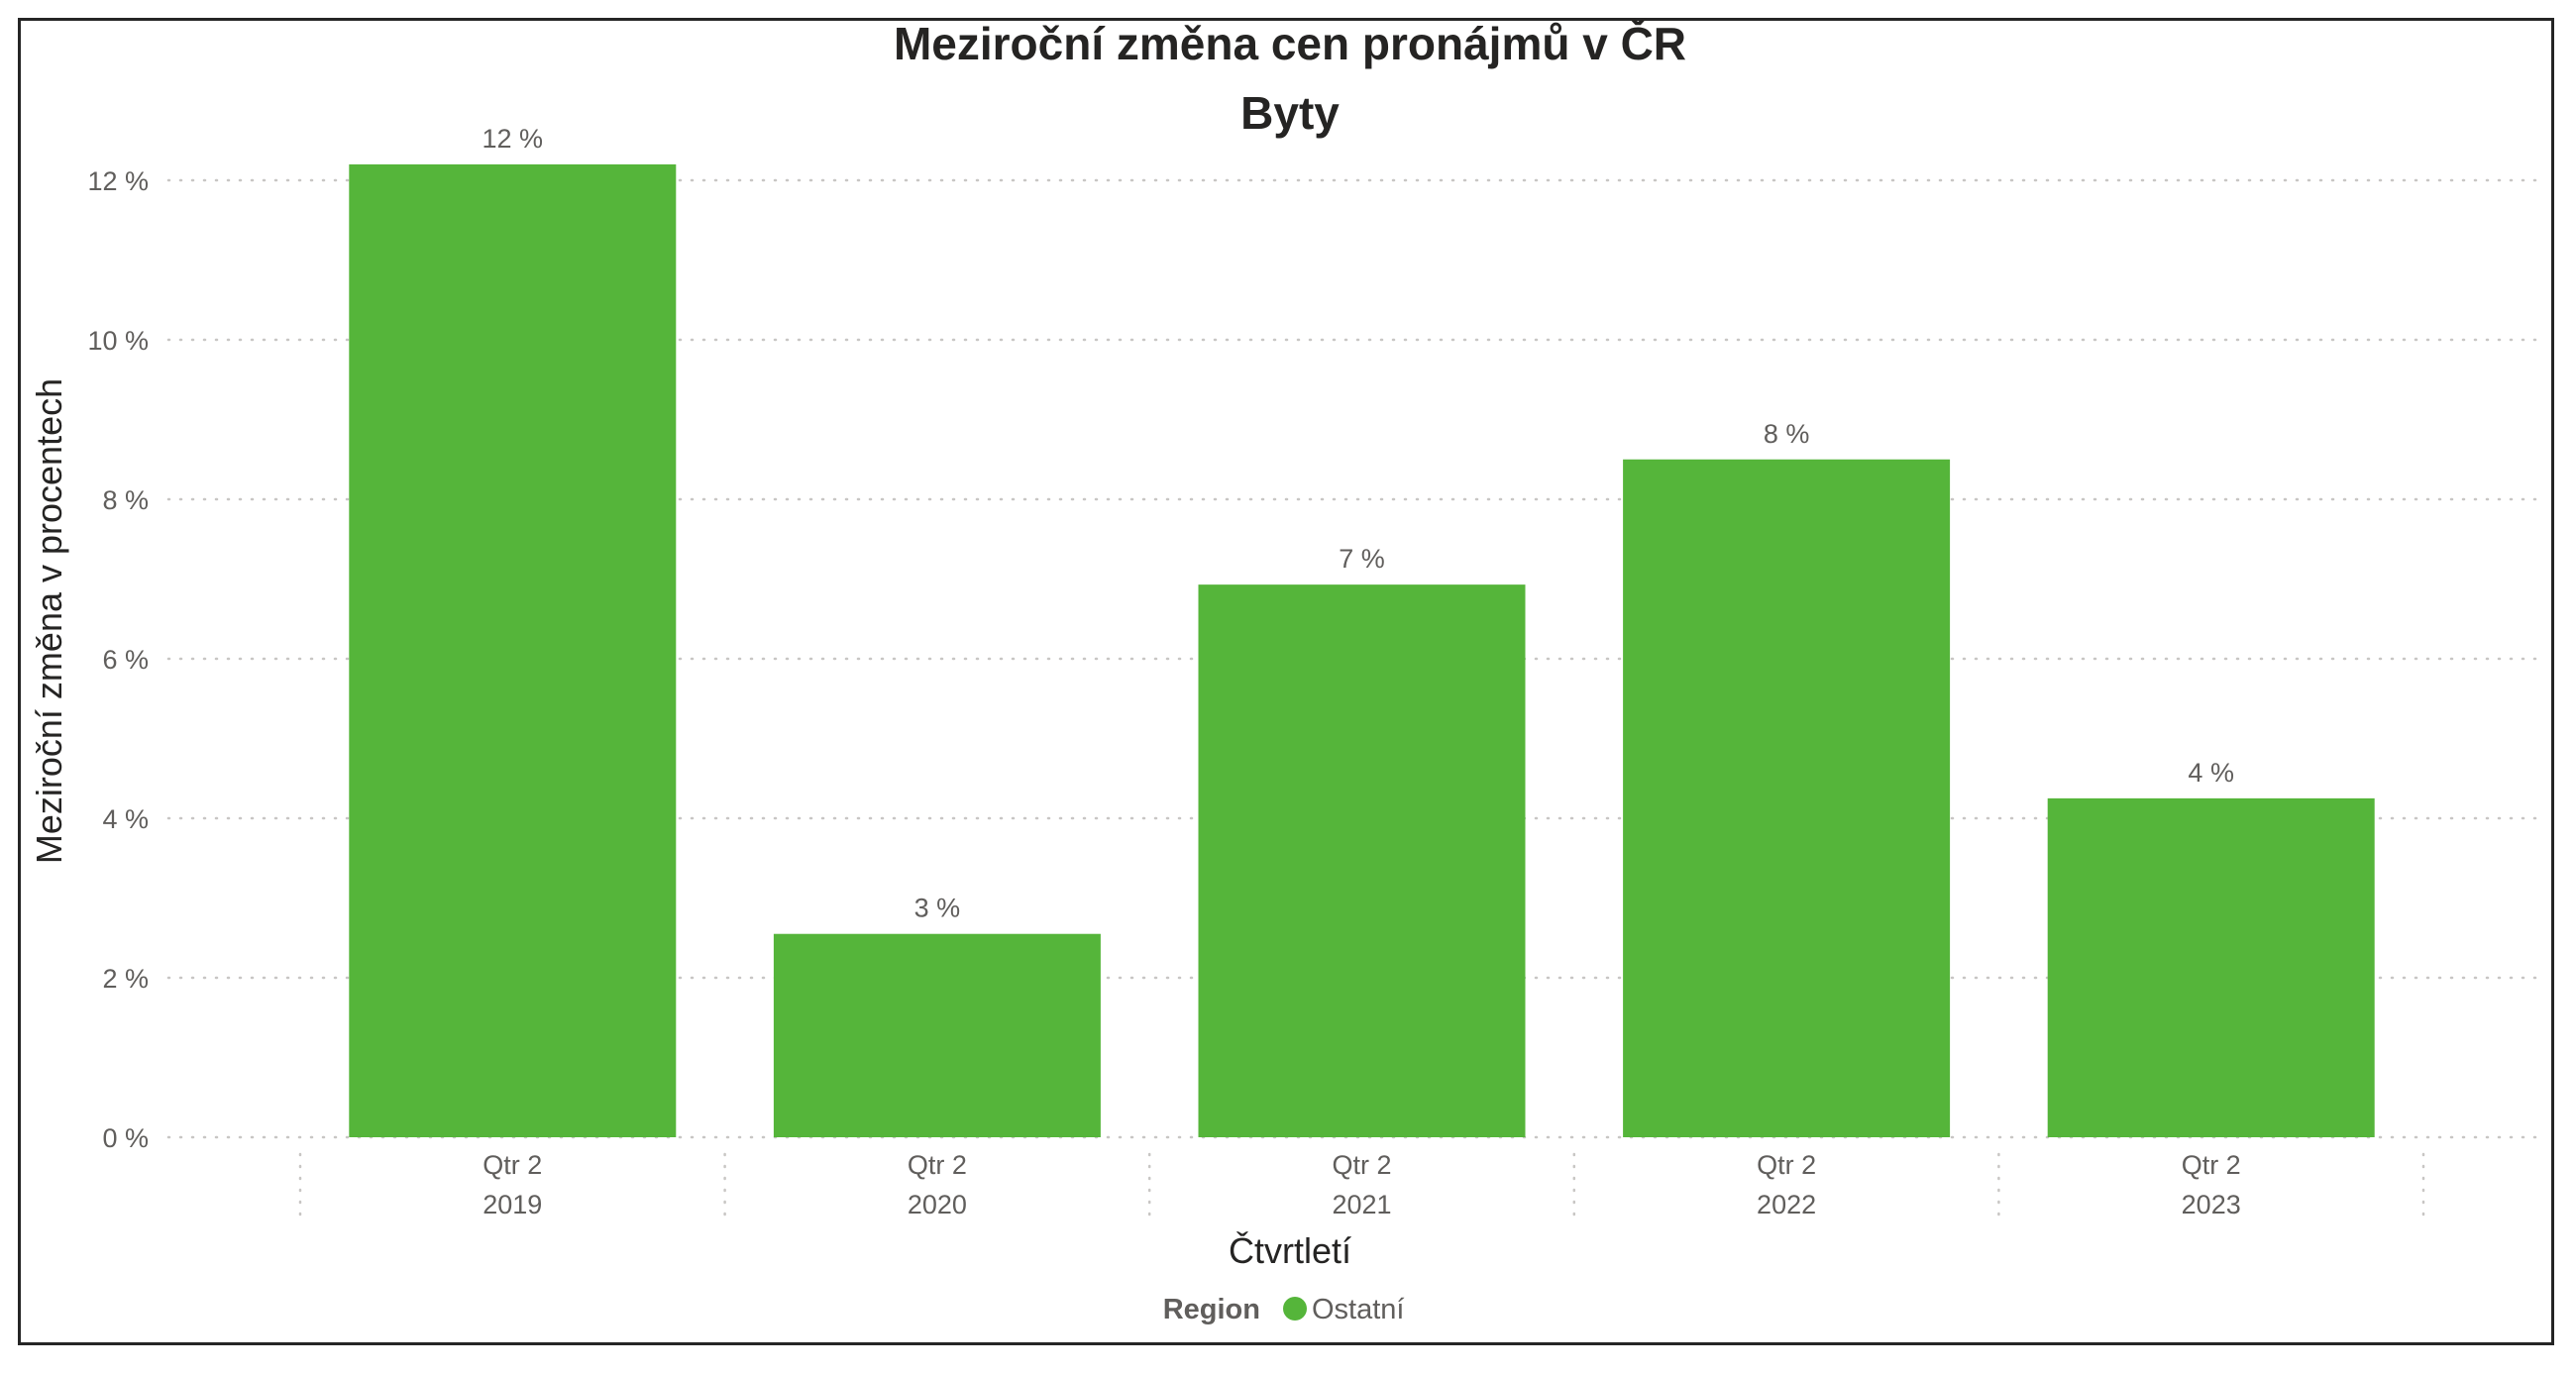  Describe the element at coordinates (1362, 860) in the screenshot. I see `bar-2021` at that location.